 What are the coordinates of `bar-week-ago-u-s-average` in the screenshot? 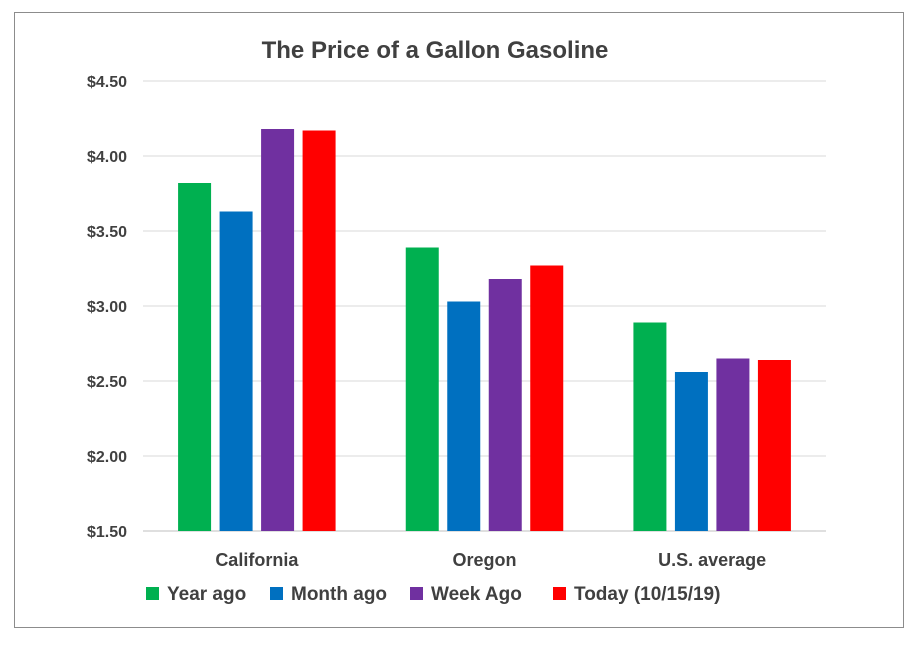 It's located at (733, 444).